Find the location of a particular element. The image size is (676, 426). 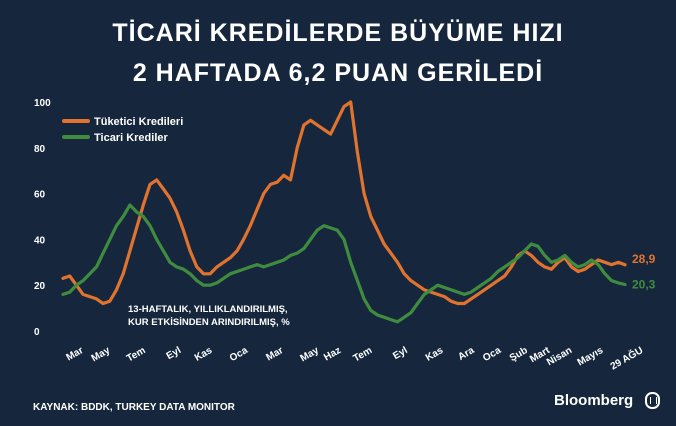

x-tick-label: Şub is located at coordinates (519, 354).